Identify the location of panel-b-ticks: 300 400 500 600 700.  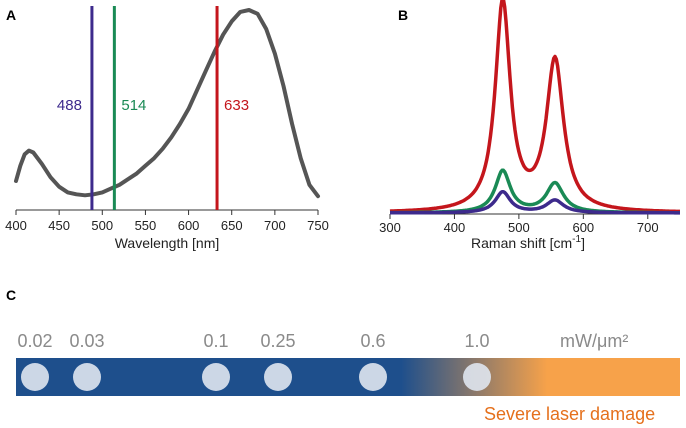
(519, 224).